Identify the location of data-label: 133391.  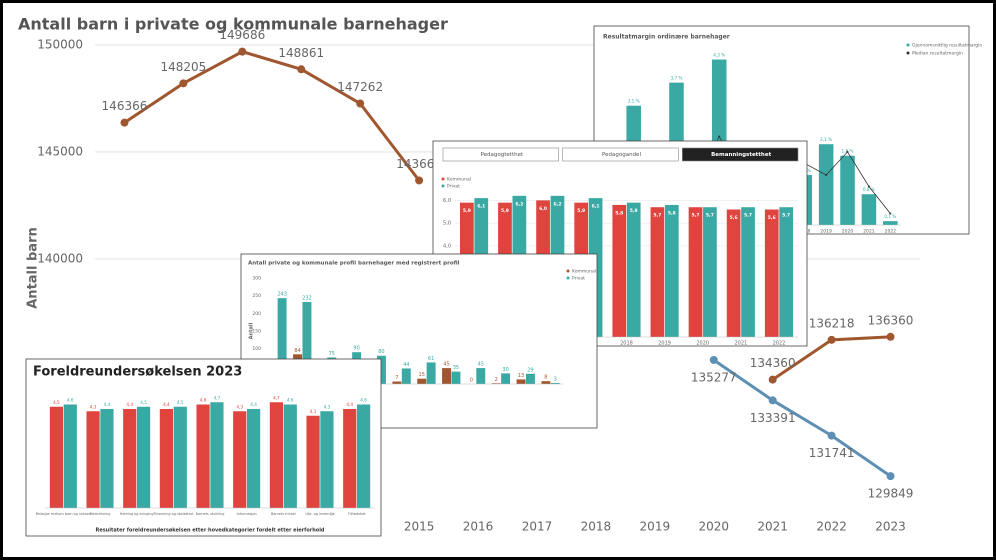
(773, 418).